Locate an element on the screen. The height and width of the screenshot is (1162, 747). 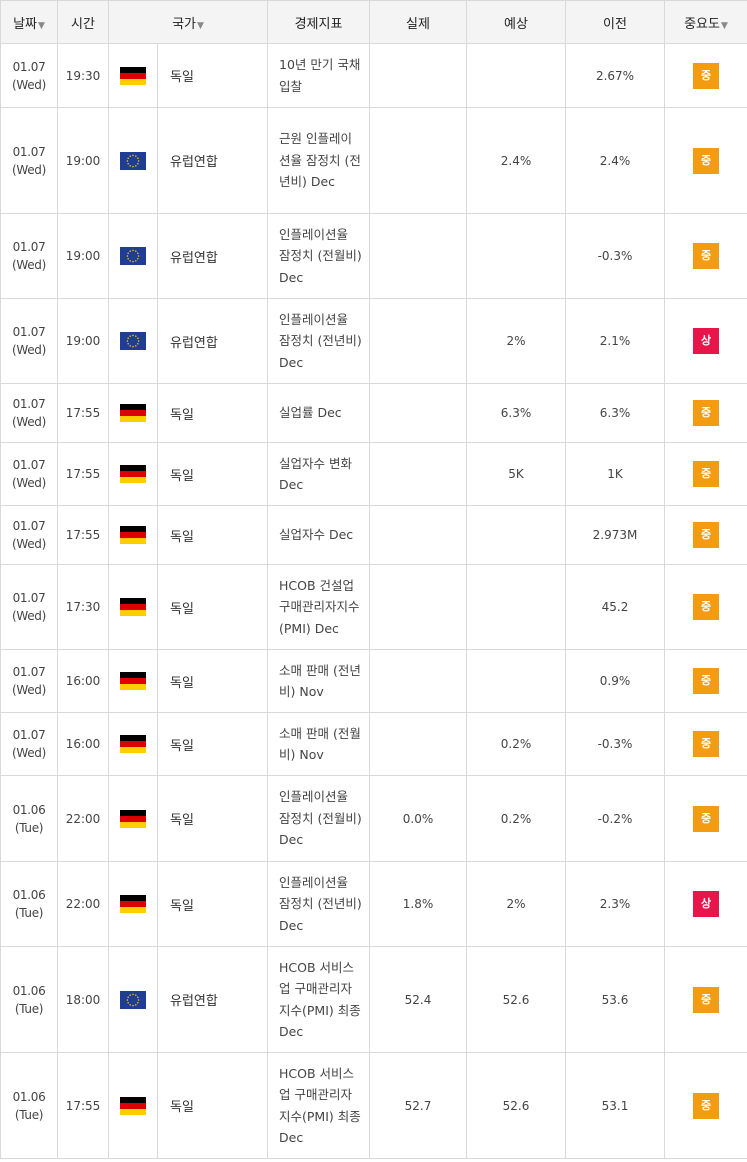
actual-cell: 1.8% is located at coordinates (418, 904).